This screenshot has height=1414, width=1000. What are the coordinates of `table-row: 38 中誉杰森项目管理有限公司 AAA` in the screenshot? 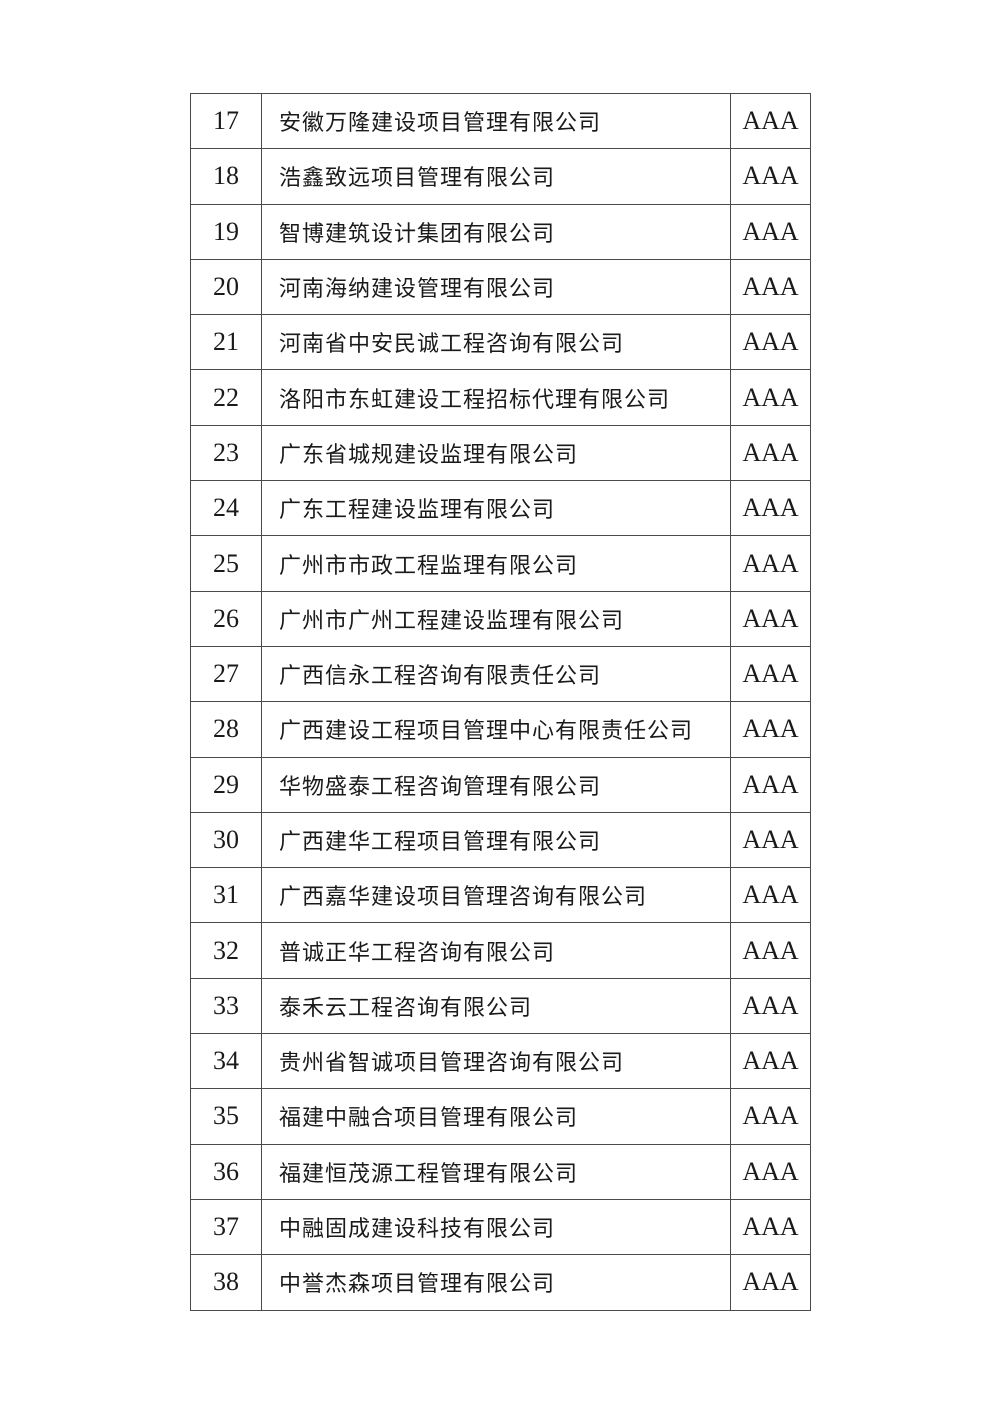 It's located at (500, 1282).